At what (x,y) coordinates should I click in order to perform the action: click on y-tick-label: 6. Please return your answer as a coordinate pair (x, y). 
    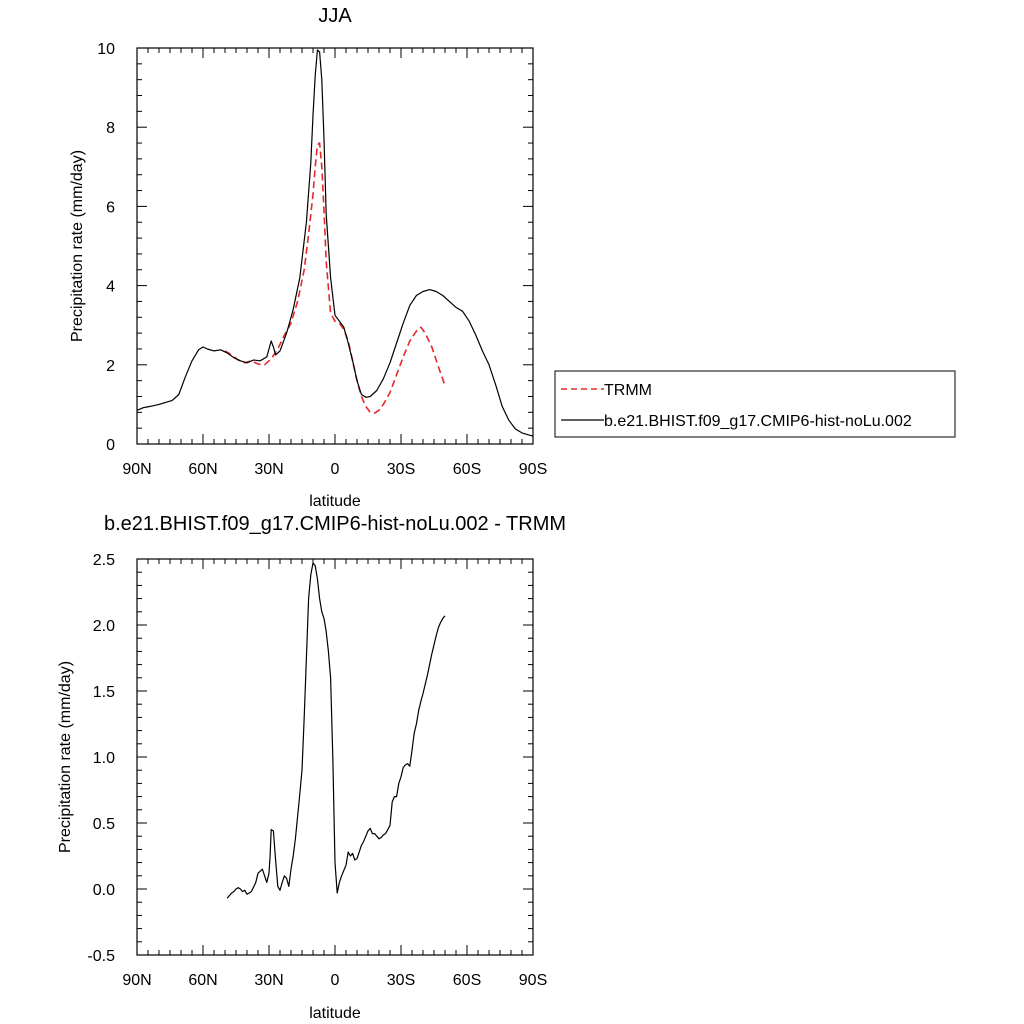
    Looking at the image, I should click on (110, 207).